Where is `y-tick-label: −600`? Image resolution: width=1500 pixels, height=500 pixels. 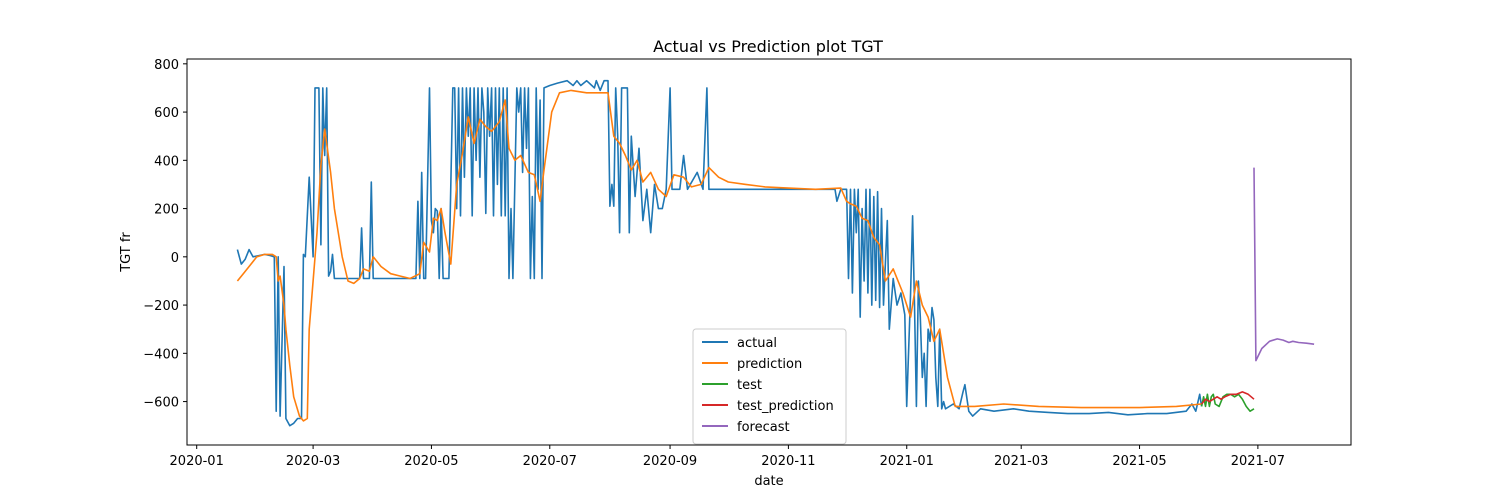
y-tick-label: −600 is located at coordinates (161, 403).